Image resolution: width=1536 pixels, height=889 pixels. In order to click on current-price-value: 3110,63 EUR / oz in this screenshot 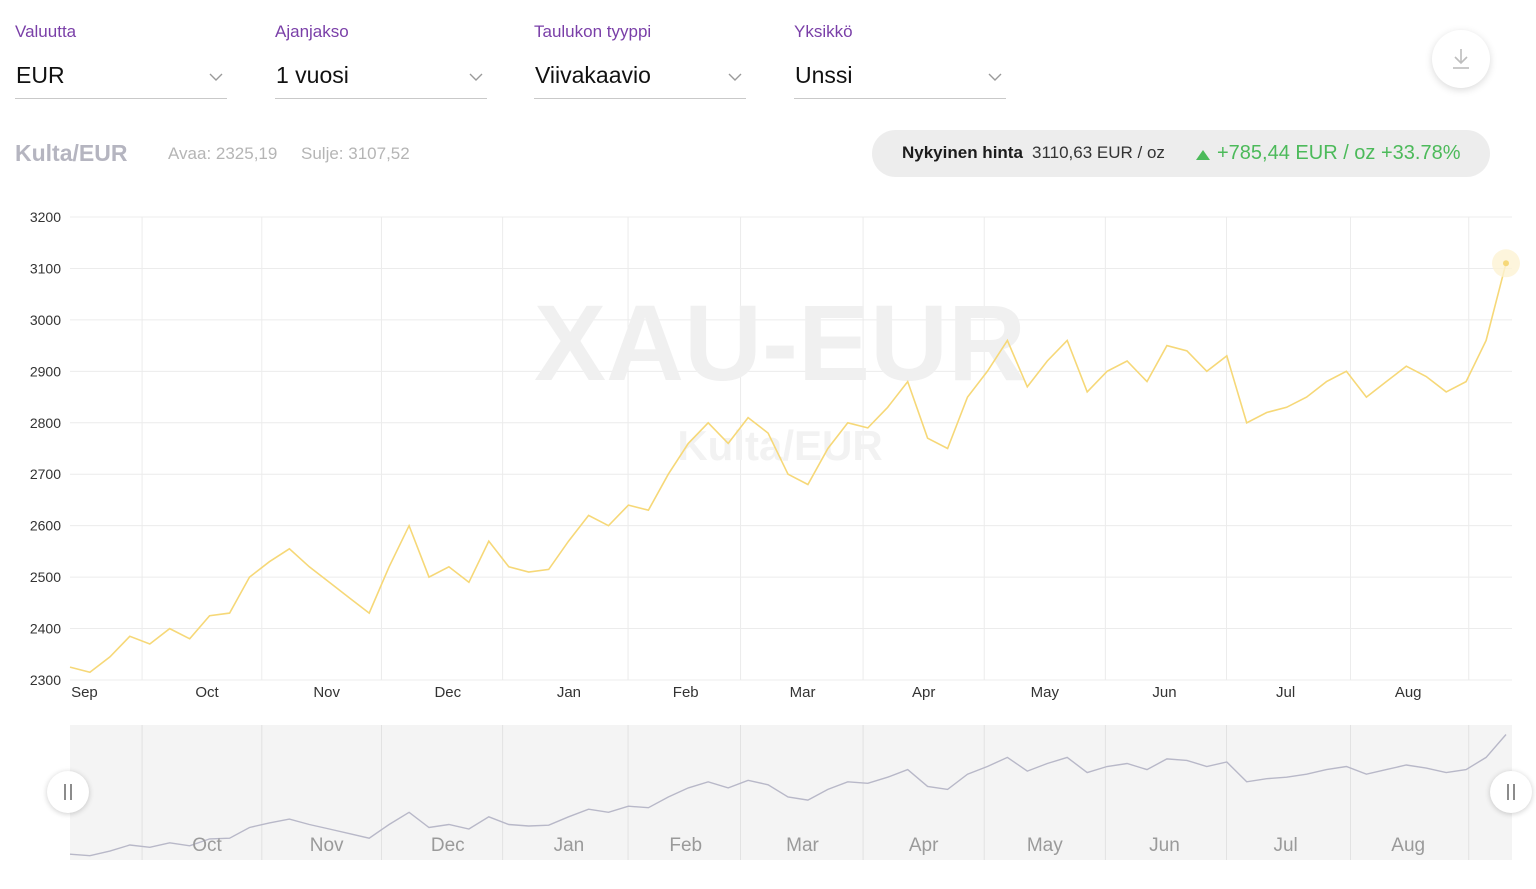, I will do `click(1098, 152)`.